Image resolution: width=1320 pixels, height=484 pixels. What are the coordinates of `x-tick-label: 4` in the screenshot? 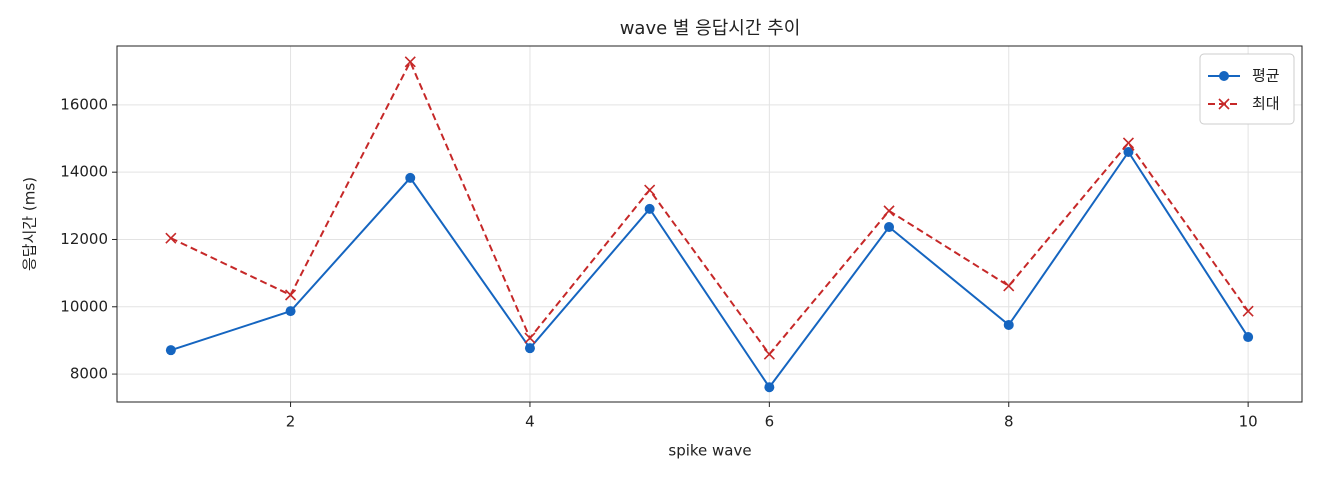 It's located at (530, 422).